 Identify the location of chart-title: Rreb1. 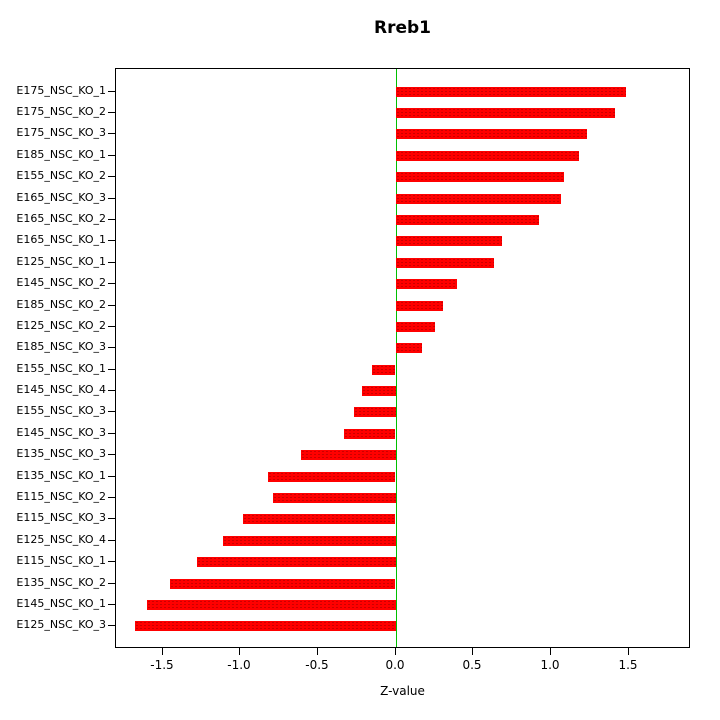
(402, 28).